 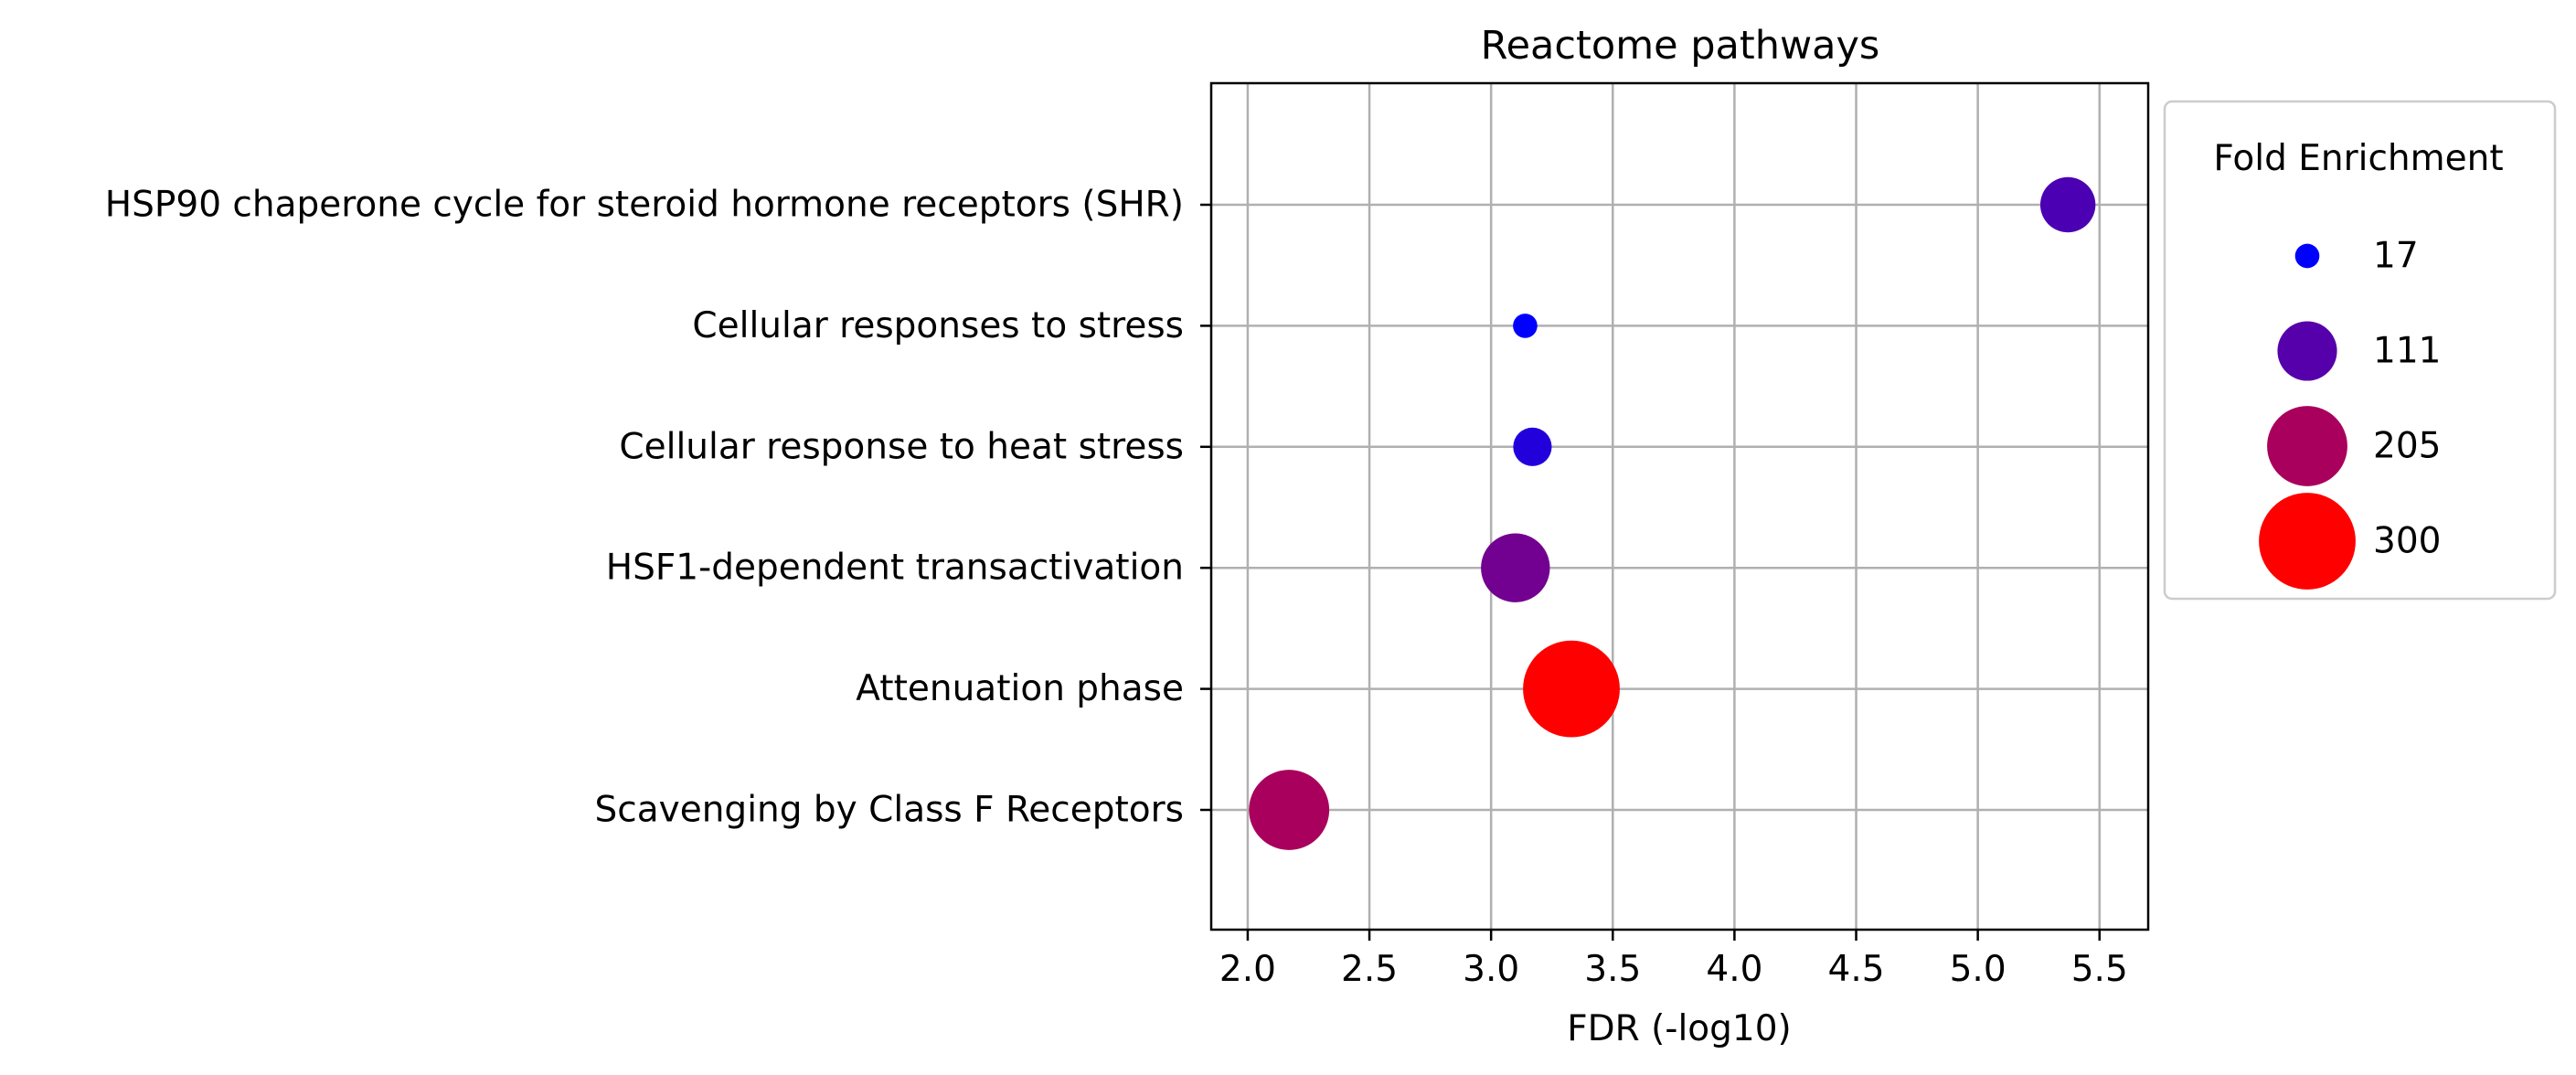 What do you see at coordinates (2358, 158) in the screenshot?
I see `legend-title: Fold Enrichment` at bounding box center [2358, 158].